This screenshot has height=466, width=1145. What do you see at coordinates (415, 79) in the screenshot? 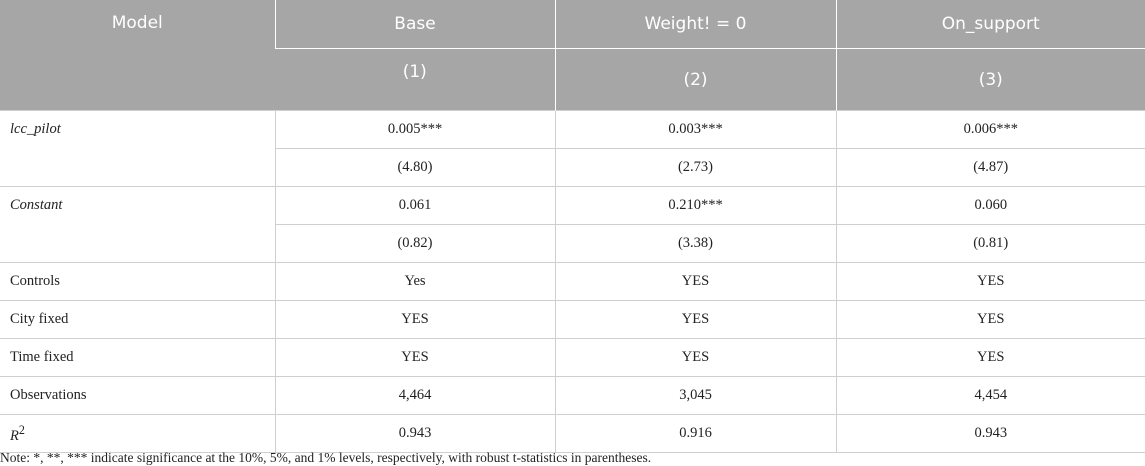
I see `header-cell: (1)` at bounding box center [415, 79].